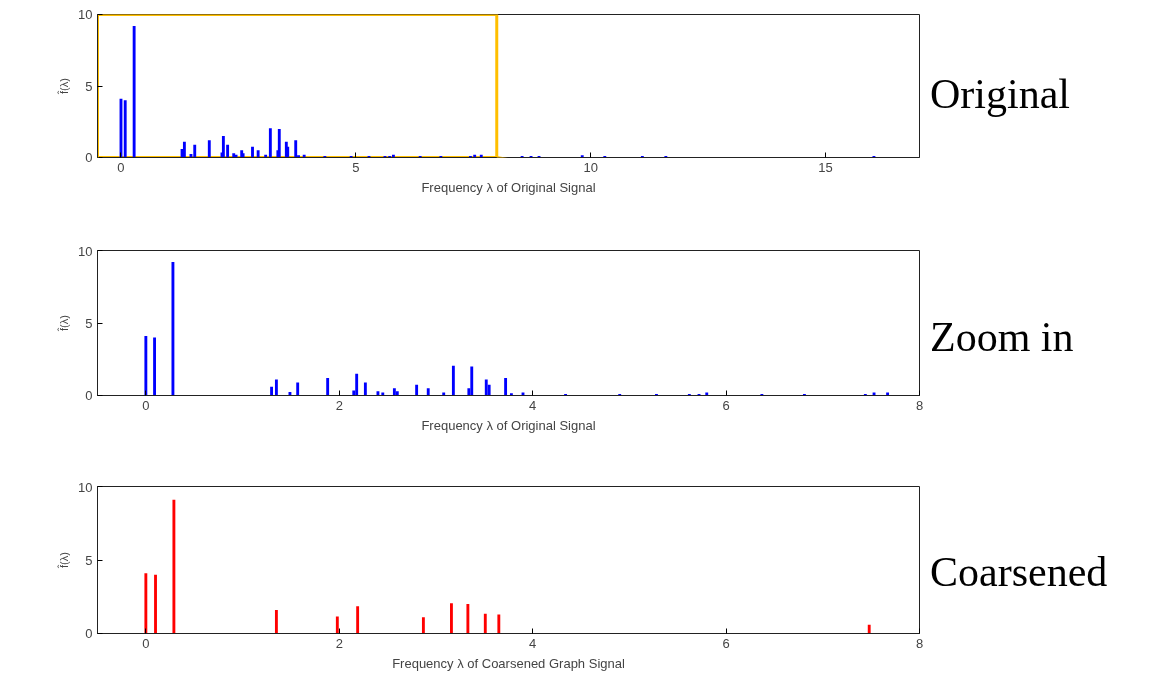 The width and height of the screenshot is (1151, 696). Describe the element at coordinates (1000, 94) in the screenshot. I see `text: Original` at that location.